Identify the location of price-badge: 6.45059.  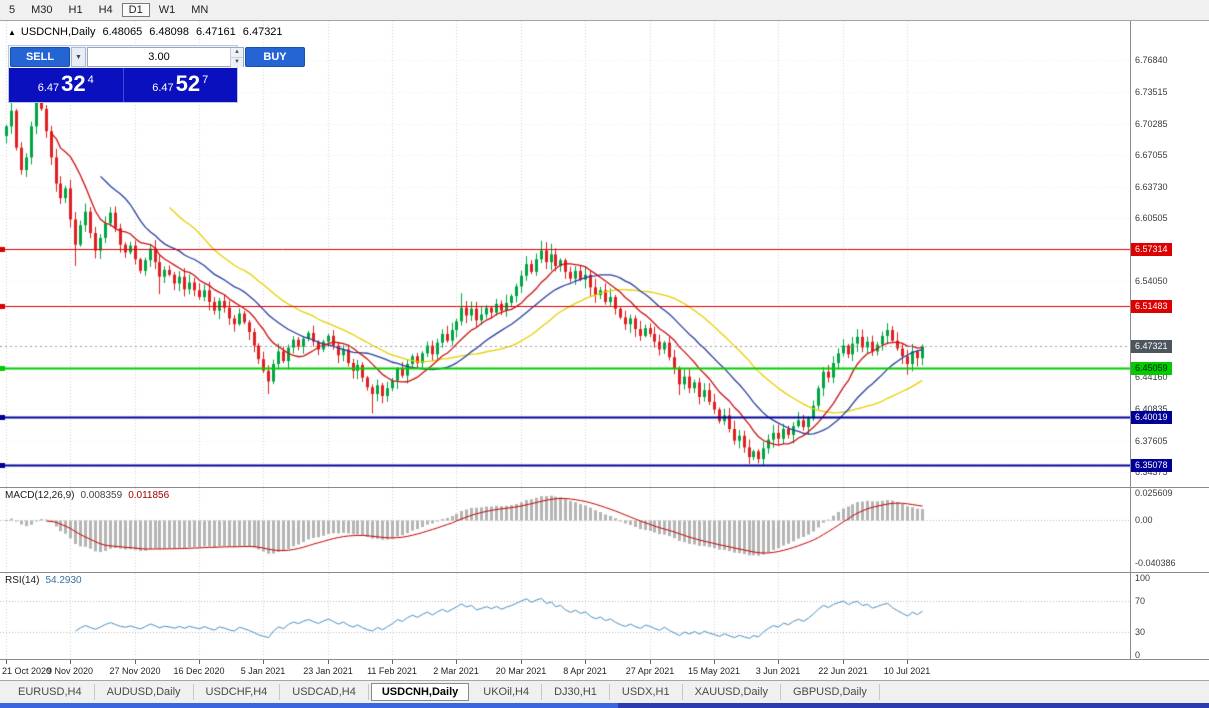
(1151, 368).